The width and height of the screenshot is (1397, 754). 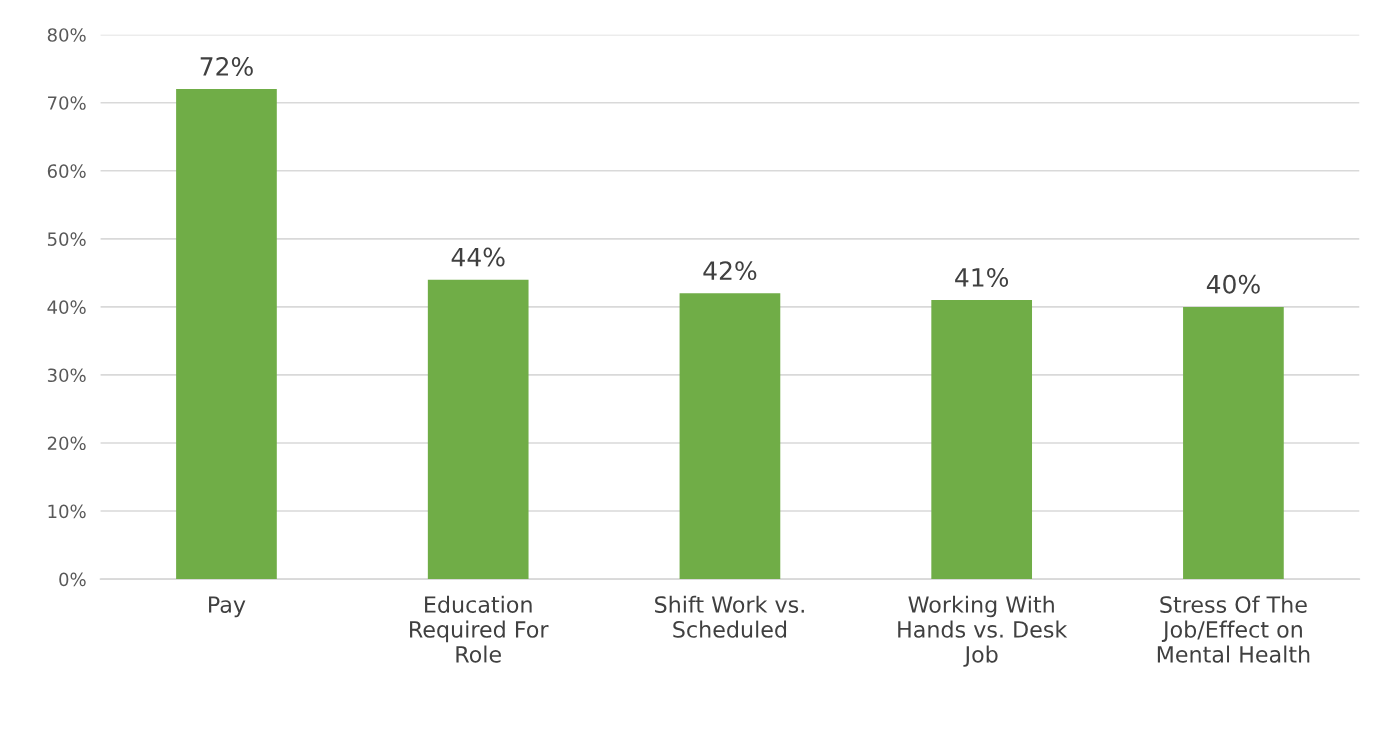 I want to click on x-tick-label: Stress Of The Job/Effect on Mental Health, so click(x=1233, y=629).